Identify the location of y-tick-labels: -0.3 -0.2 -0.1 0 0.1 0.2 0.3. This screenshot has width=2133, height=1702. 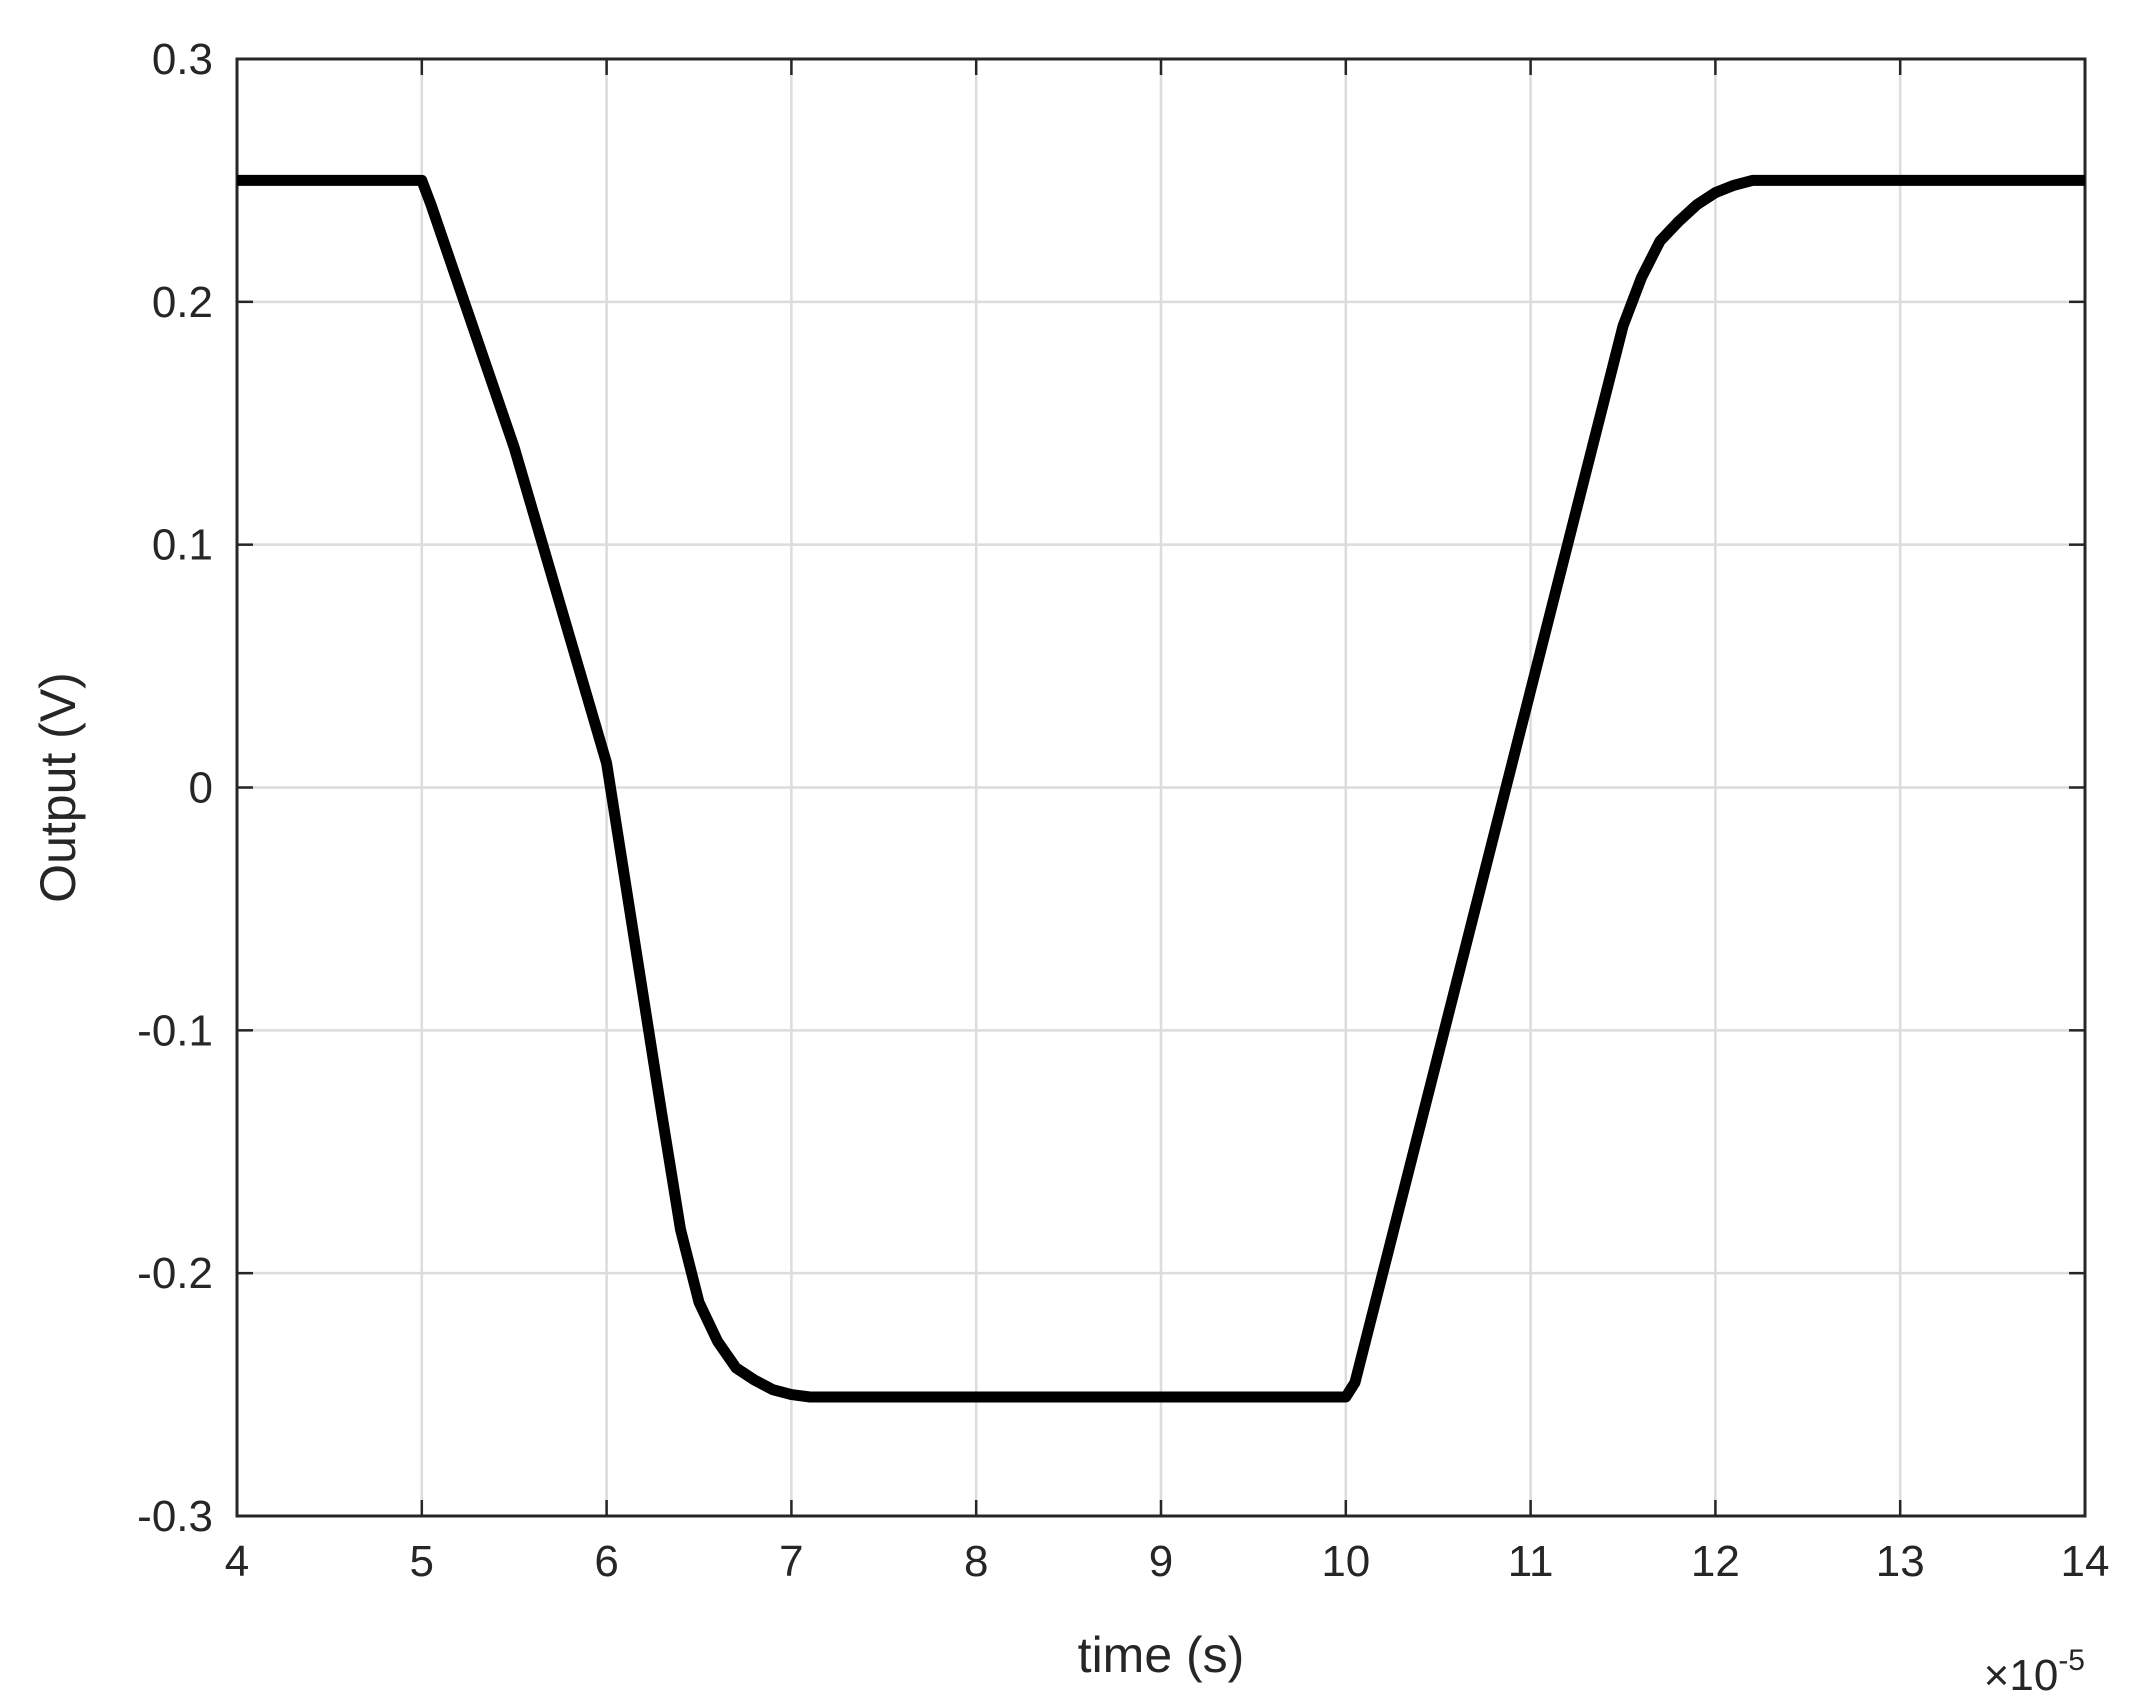
(175, 788).